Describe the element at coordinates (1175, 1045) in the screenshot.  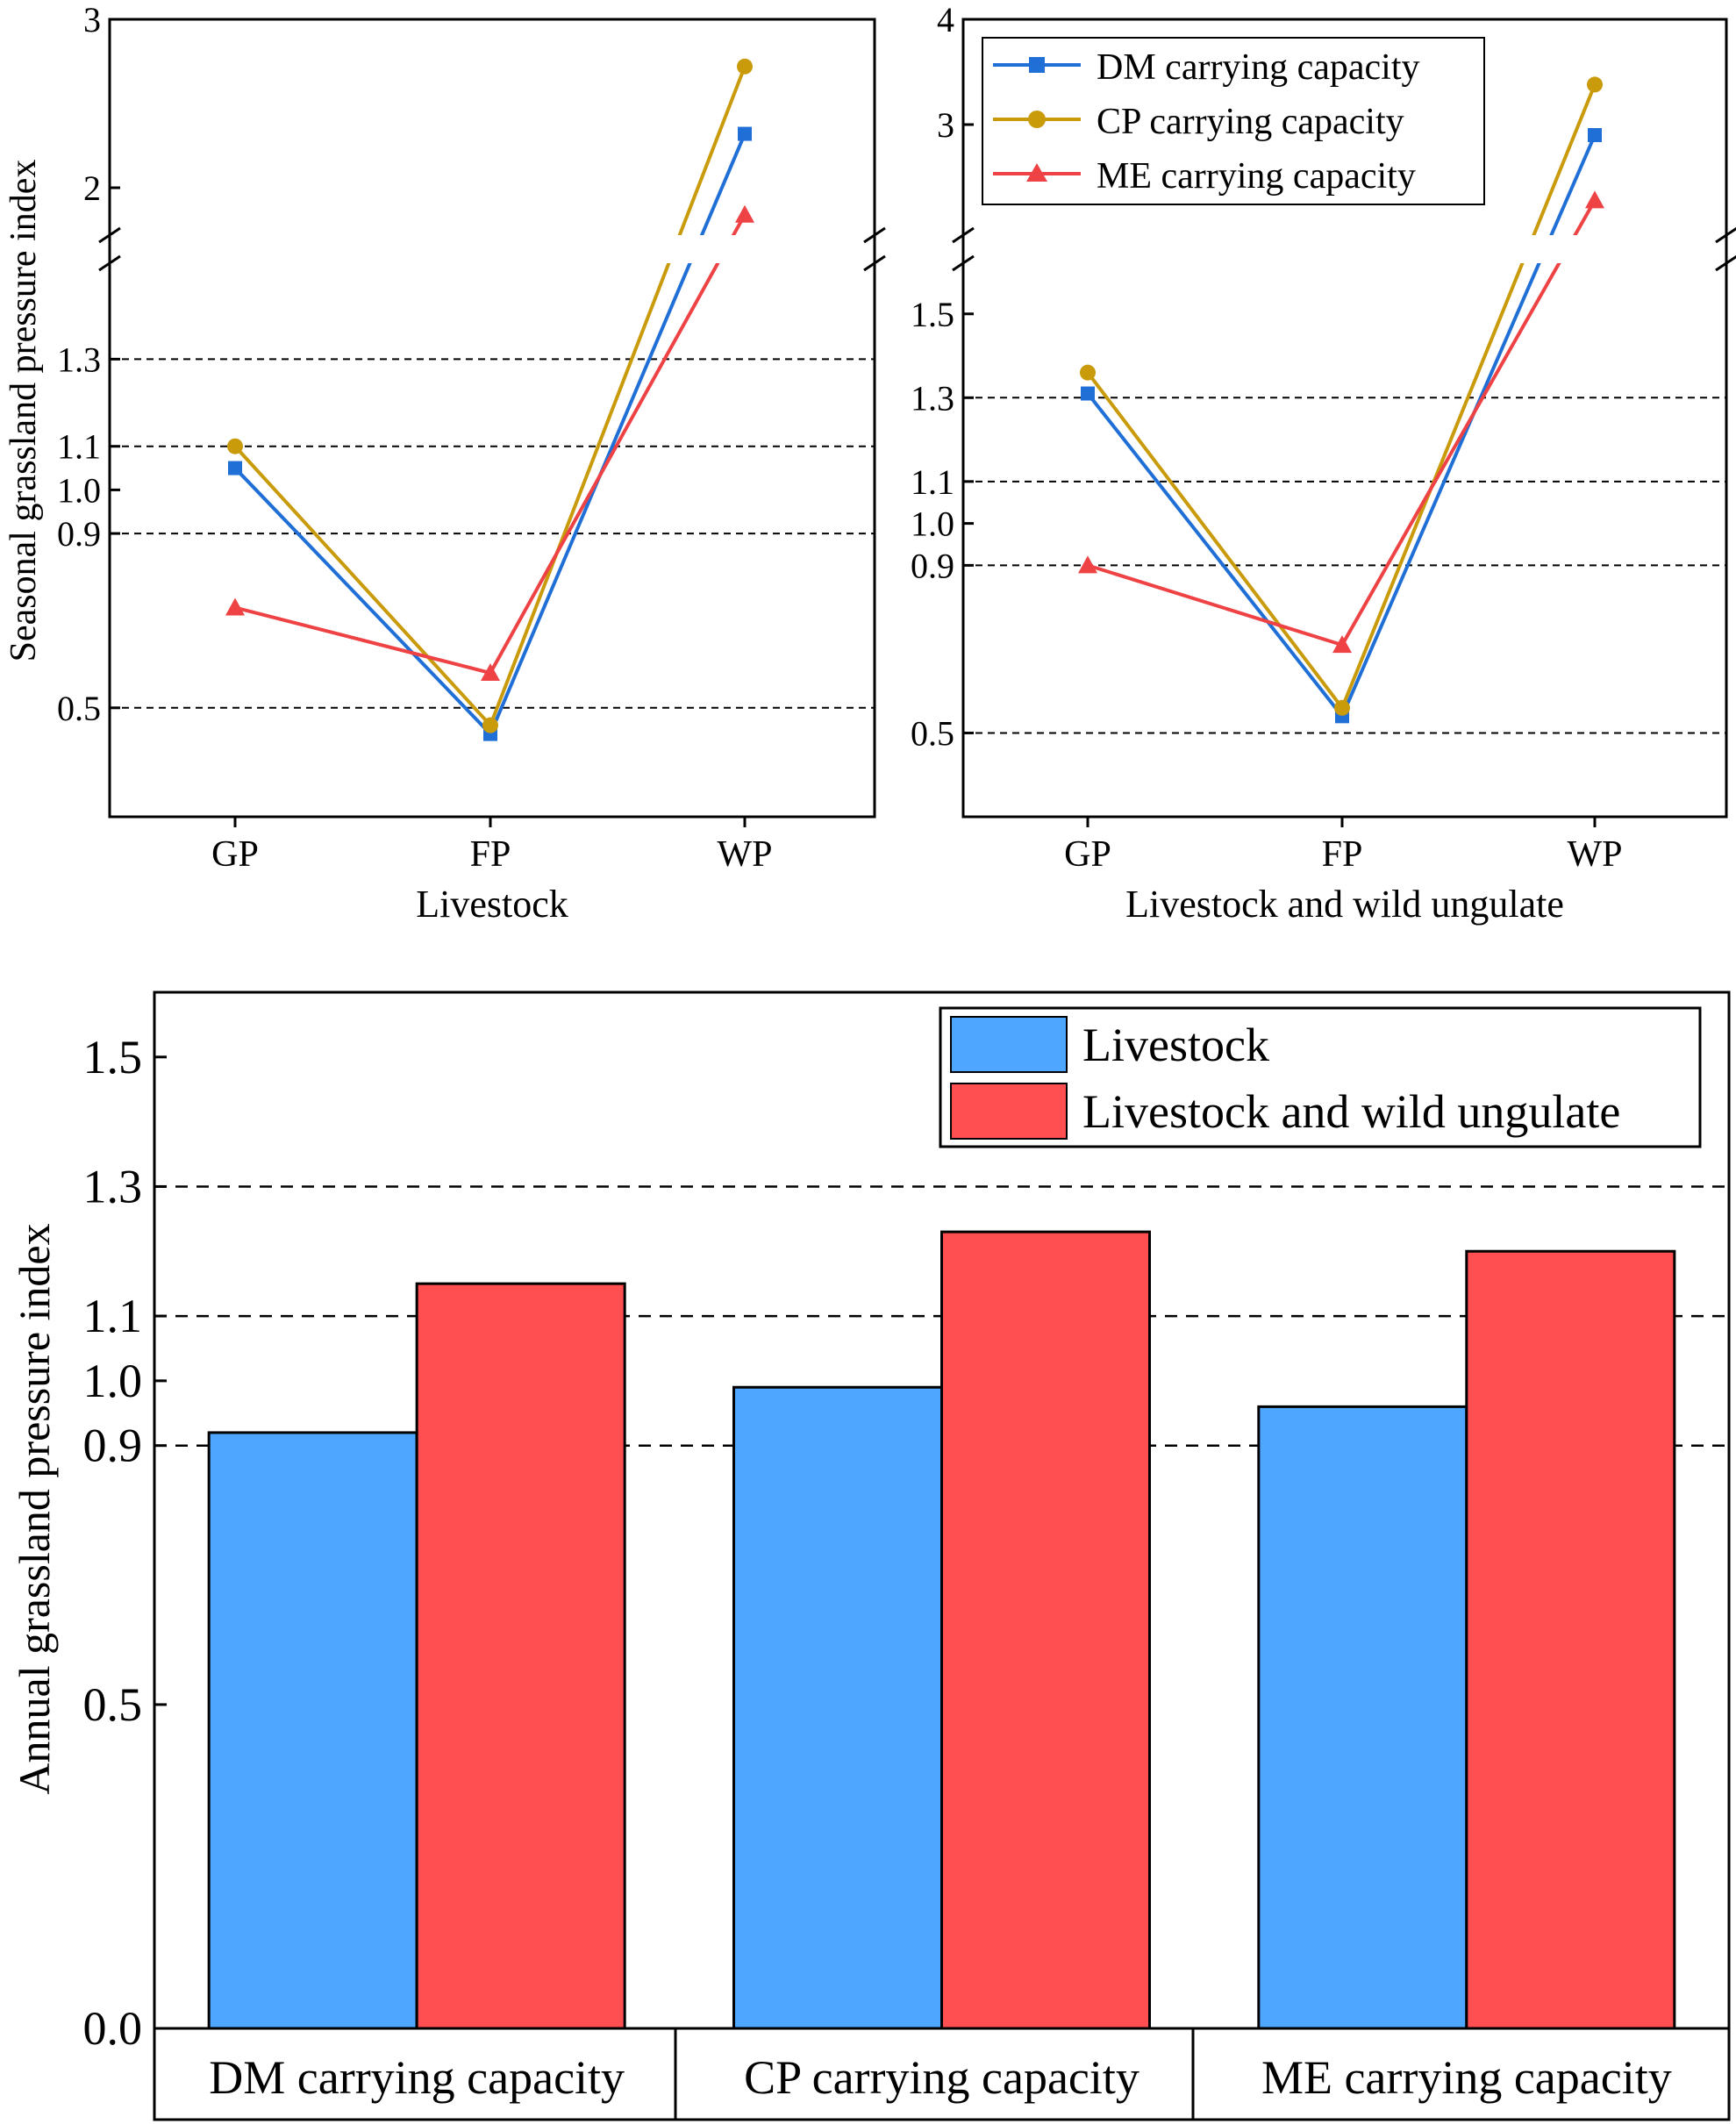
I see `legend-livestock-label: Livestock` at that location.